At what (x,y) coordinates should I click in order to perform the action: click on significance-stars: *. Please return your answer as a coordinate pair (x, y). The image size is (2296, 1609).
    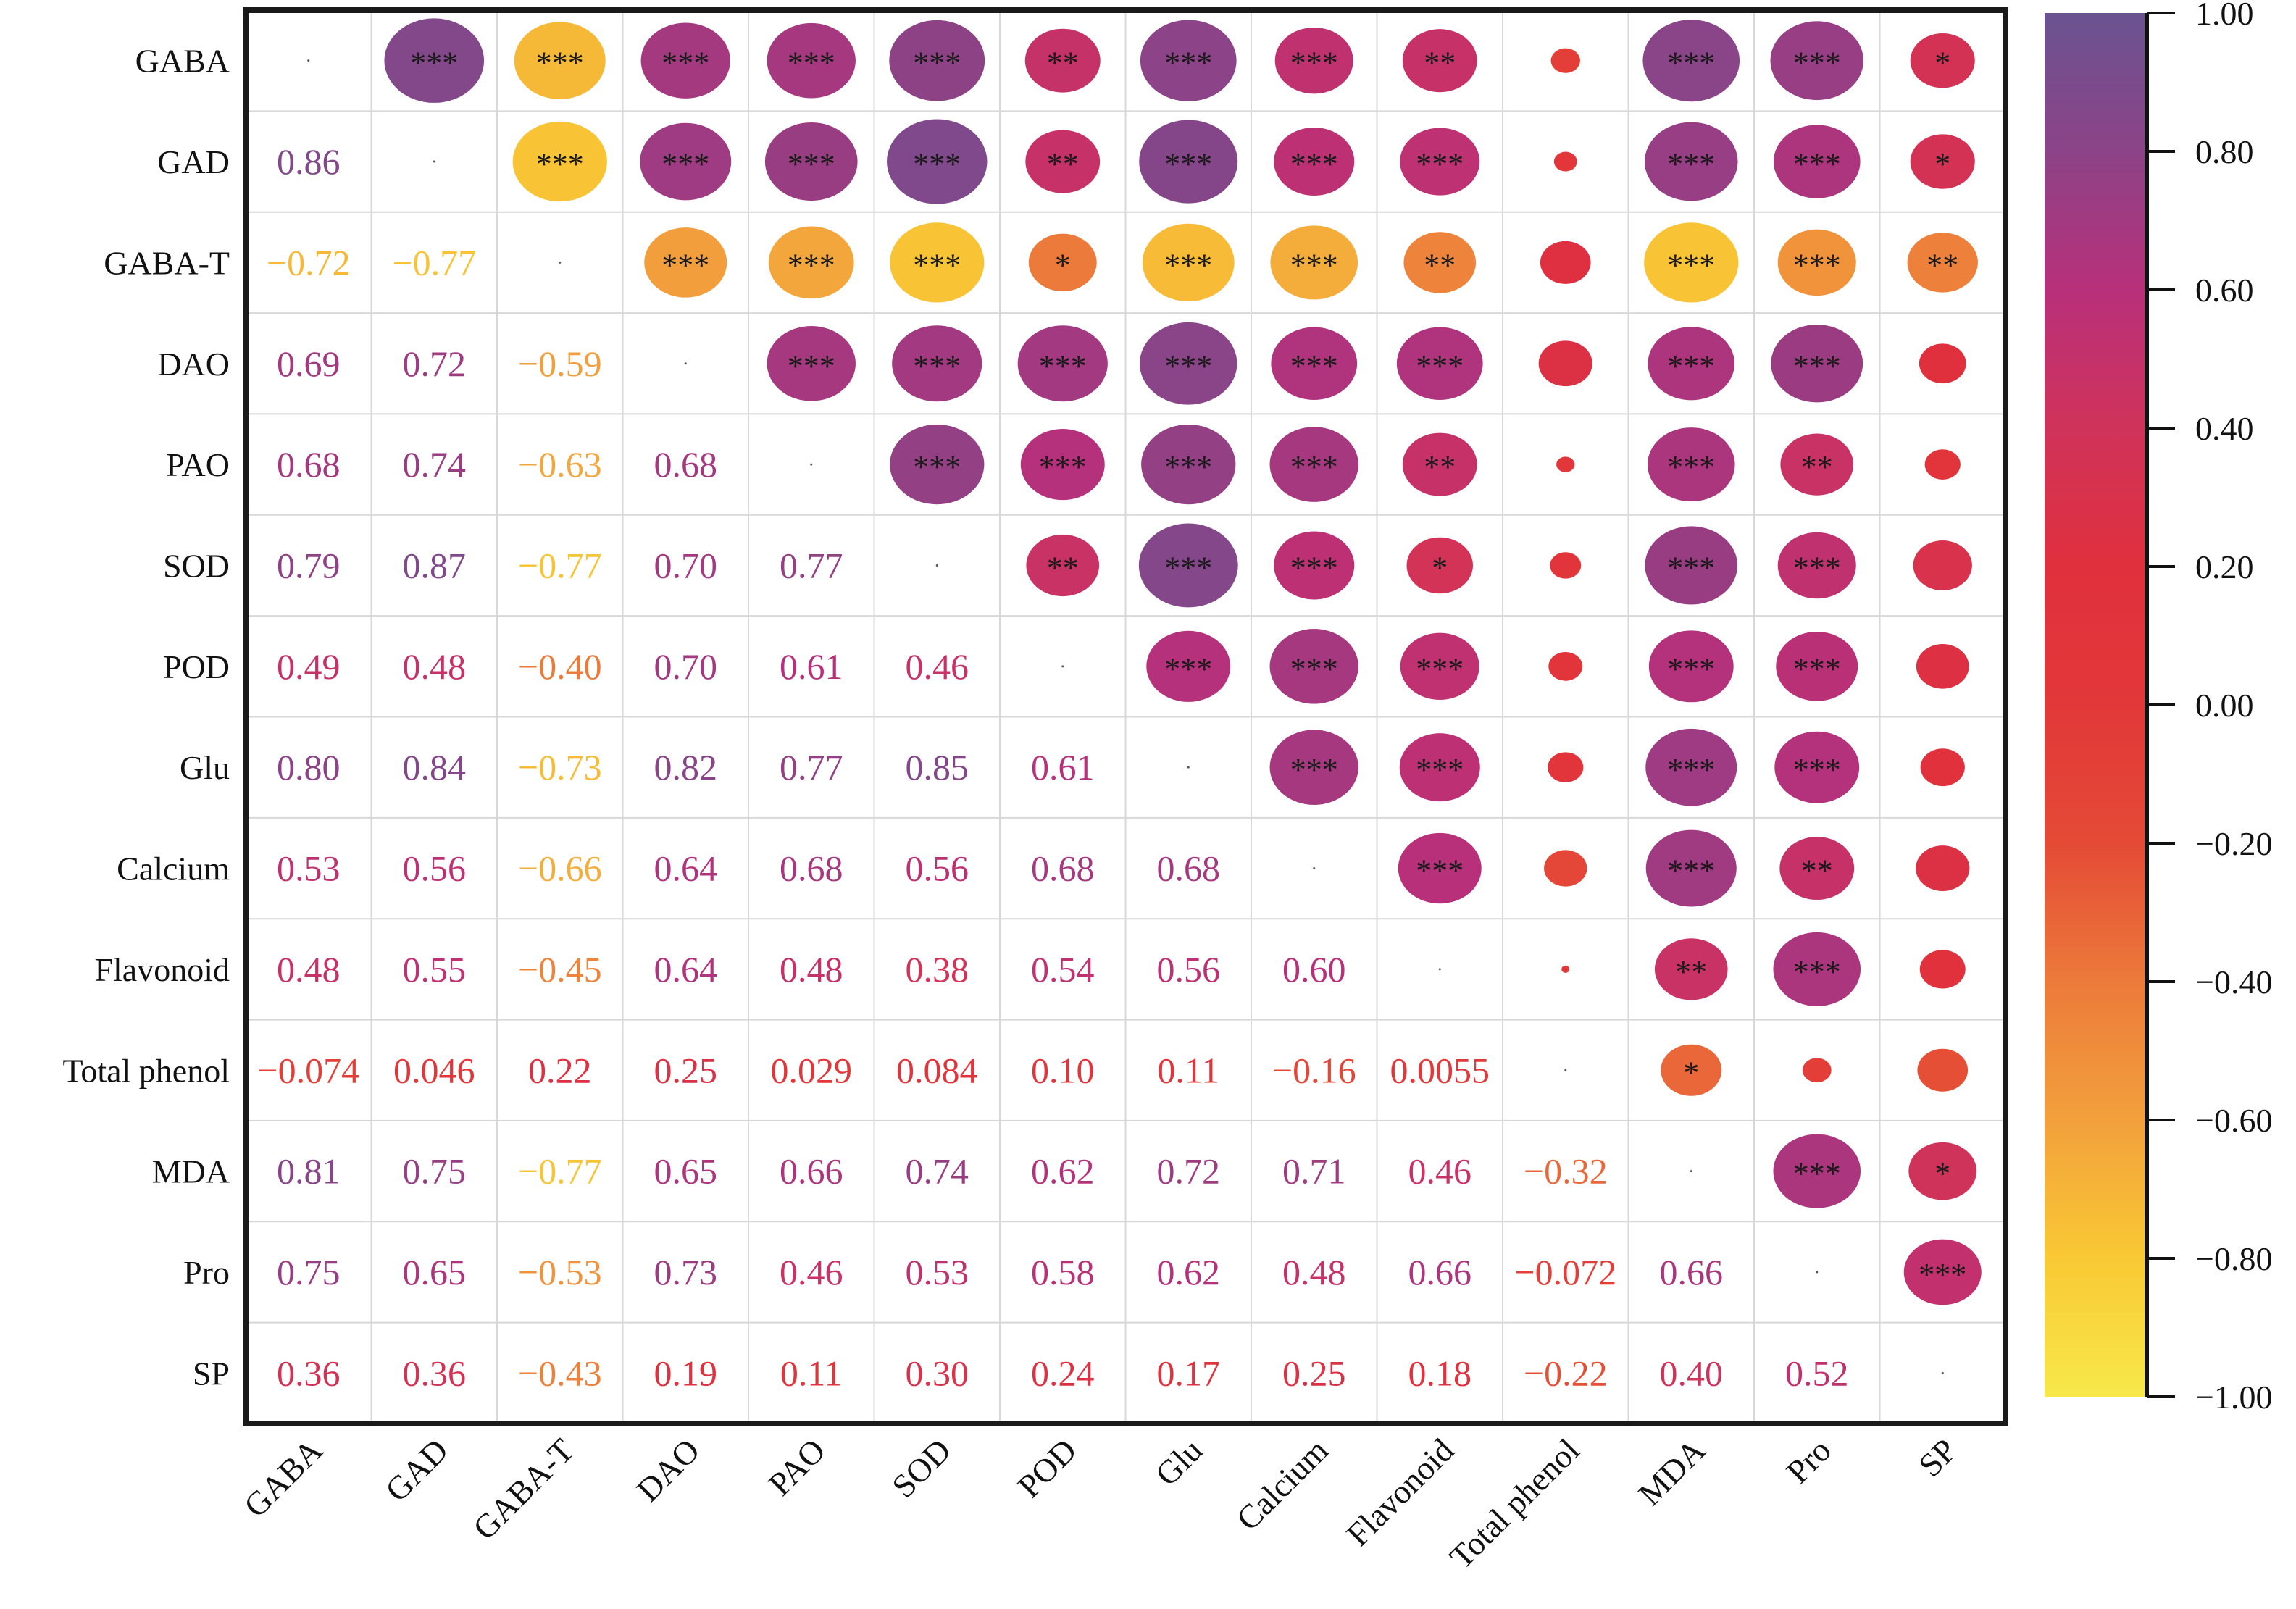
    Looking at the image, I should click on (1063, 265).